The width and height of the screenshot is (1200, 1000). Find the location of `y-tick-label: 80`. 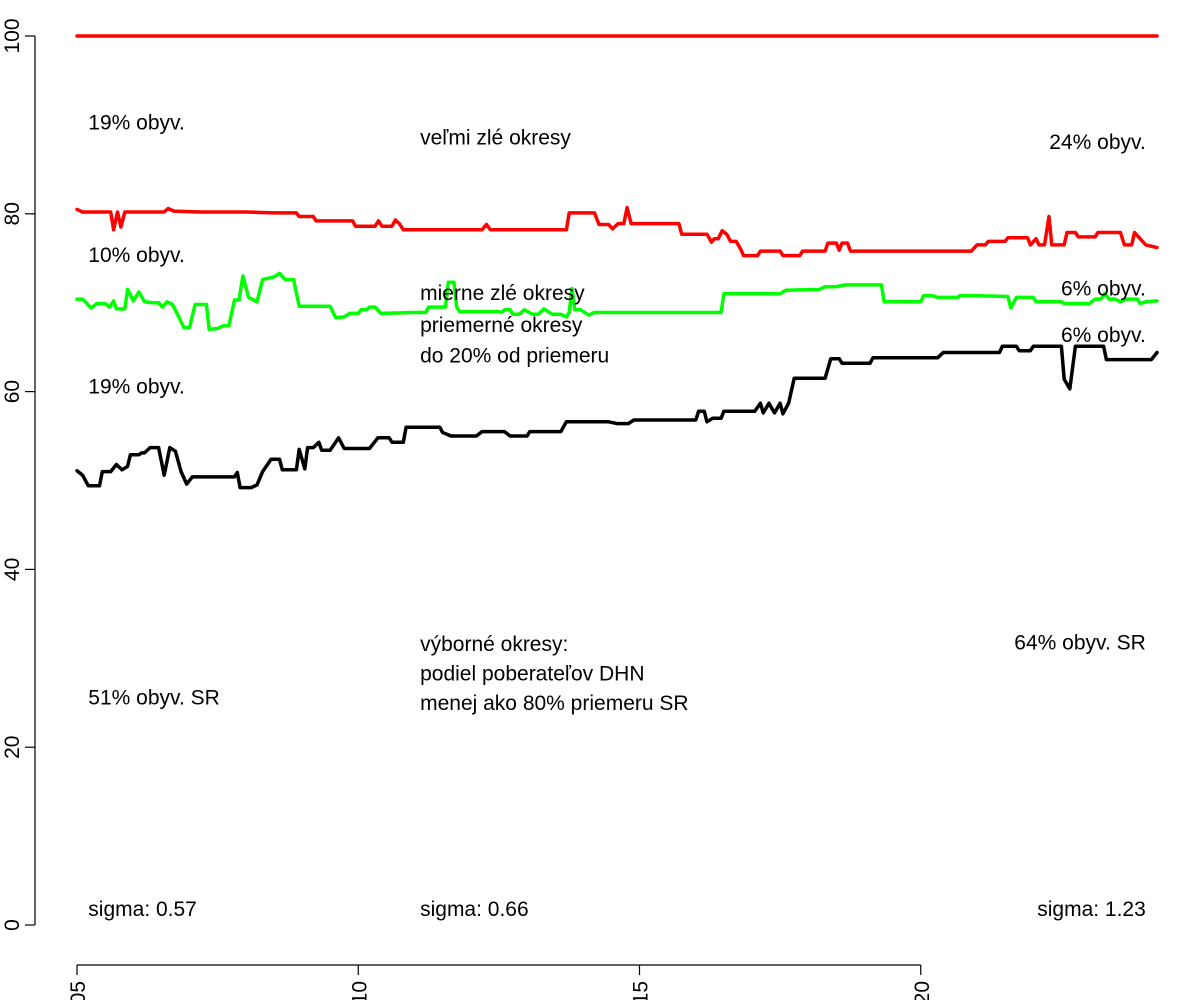

y-tick-label: 80 is located at coordinates (12, 213).